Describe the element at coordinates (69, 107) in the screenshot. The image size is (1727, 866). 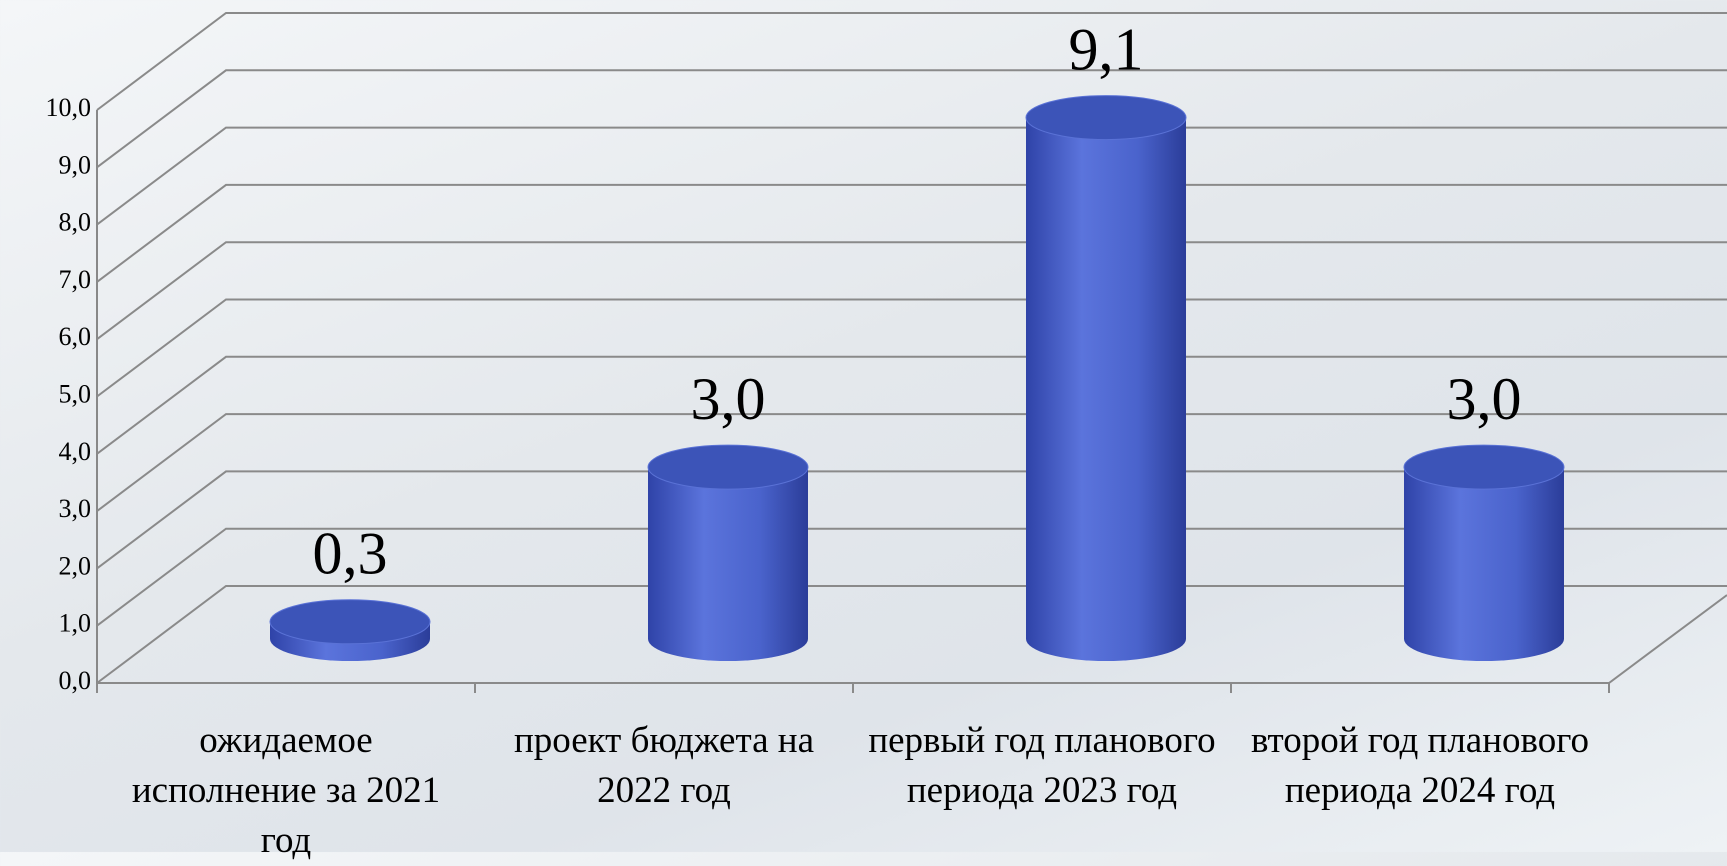
I see `y-tick-label: 10,0` at that location.